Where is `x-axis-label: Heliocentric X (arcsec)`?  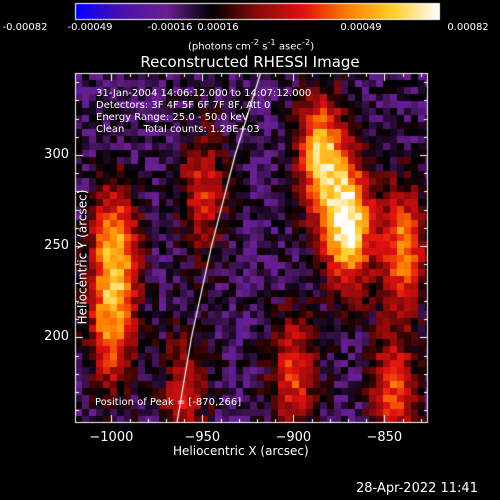 x-axis-label: Heliocentric X (arcsec) is located at coordinates (241, 451).